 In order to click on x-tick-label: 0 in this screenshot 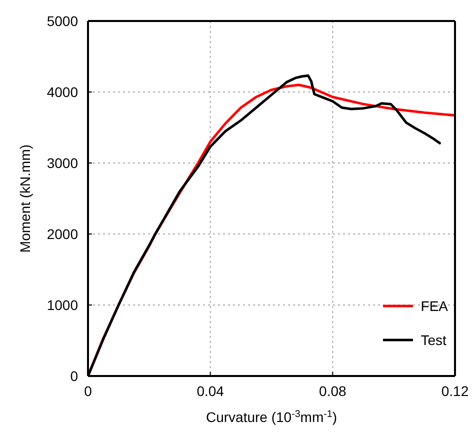, I will do `click(88, 390)`.